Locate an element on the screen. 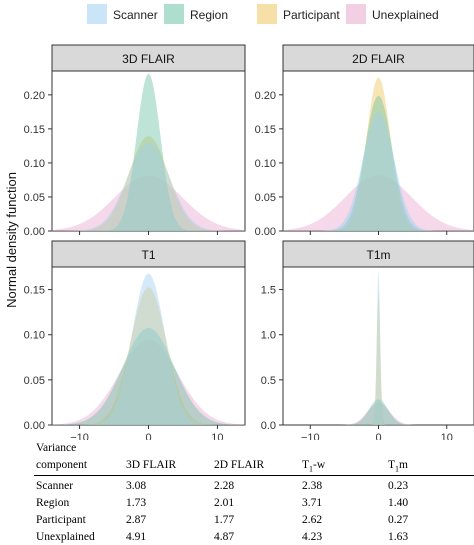 The width and height of the screenshot is (474, 545). table-cell: 2.87 is located at coordinates (136, 520).